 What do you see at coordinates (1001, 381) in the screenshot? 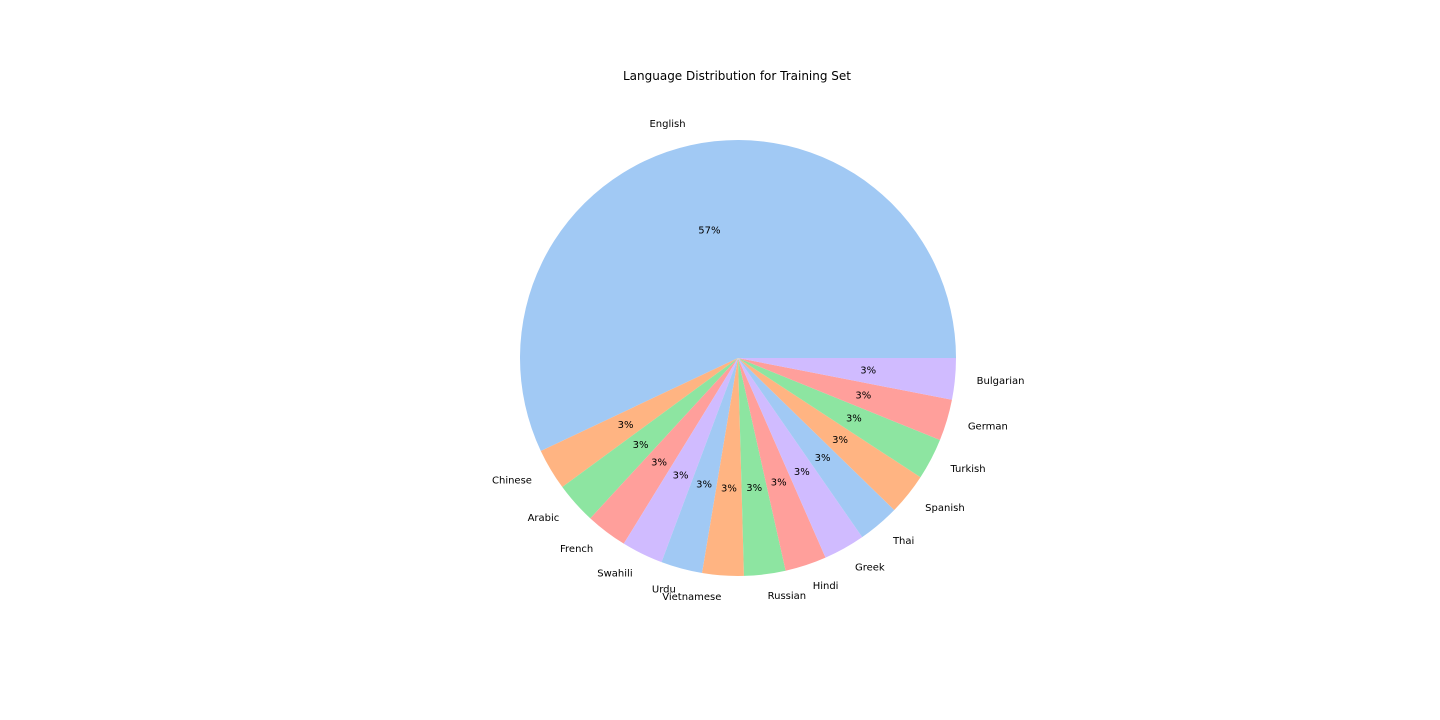
I see `slice-label-bulgarian: Bulgarian` at bounding box center [1001, 381].